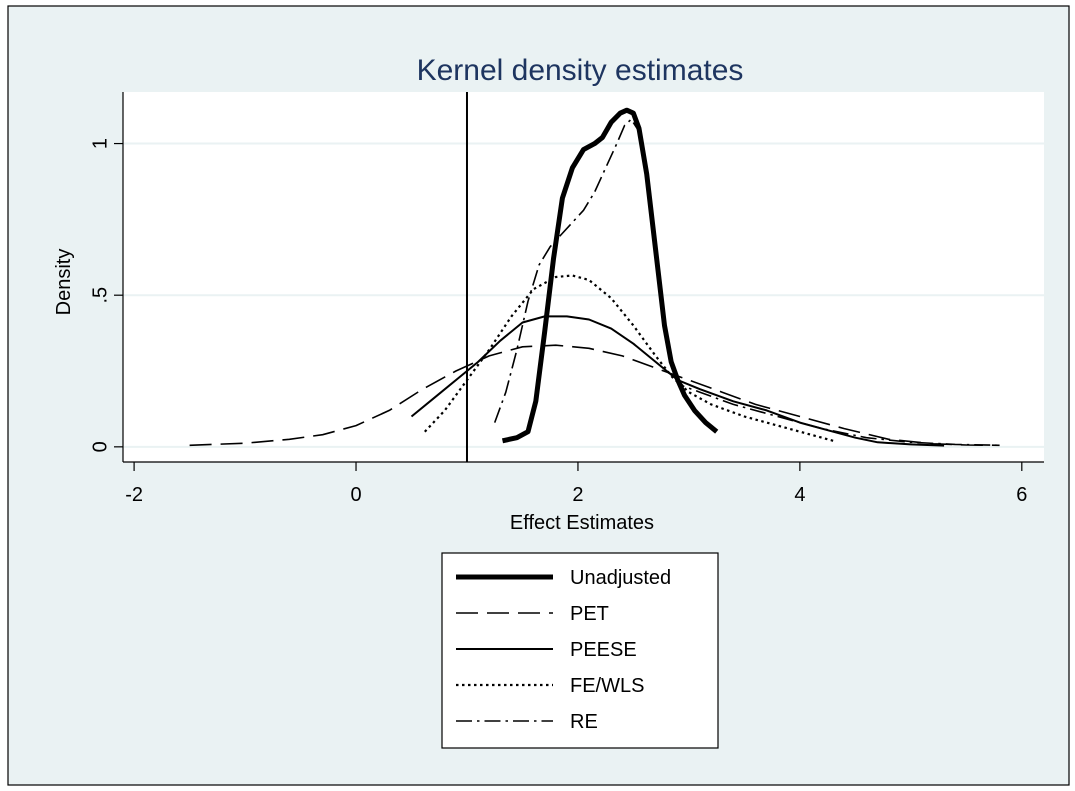  What do you see at coordinates (628, 358) in the screenshot?
I see `series-line-fe-wls` at bounding box center [628, 358].